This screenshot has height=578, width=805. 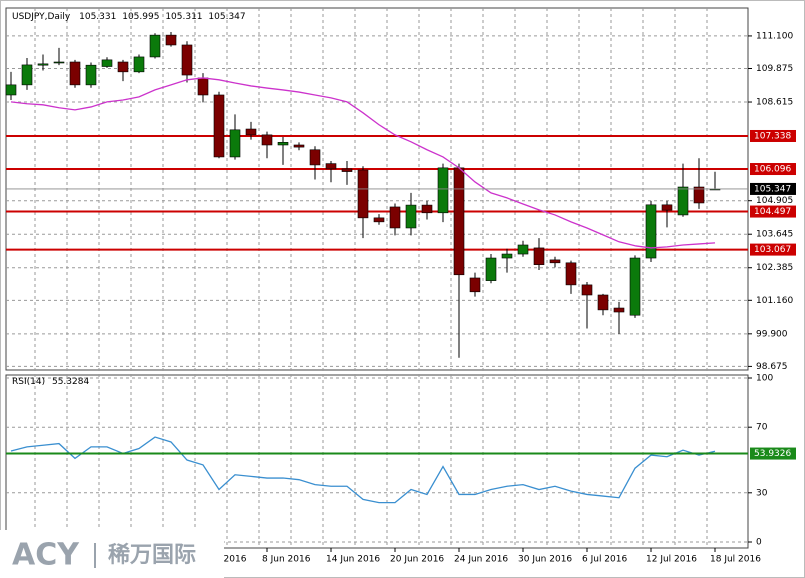 What do you see at coordinates (774, 235) in the screenshot?
I see `y-tick-label: 103.645` at bounding box center [774, 235].